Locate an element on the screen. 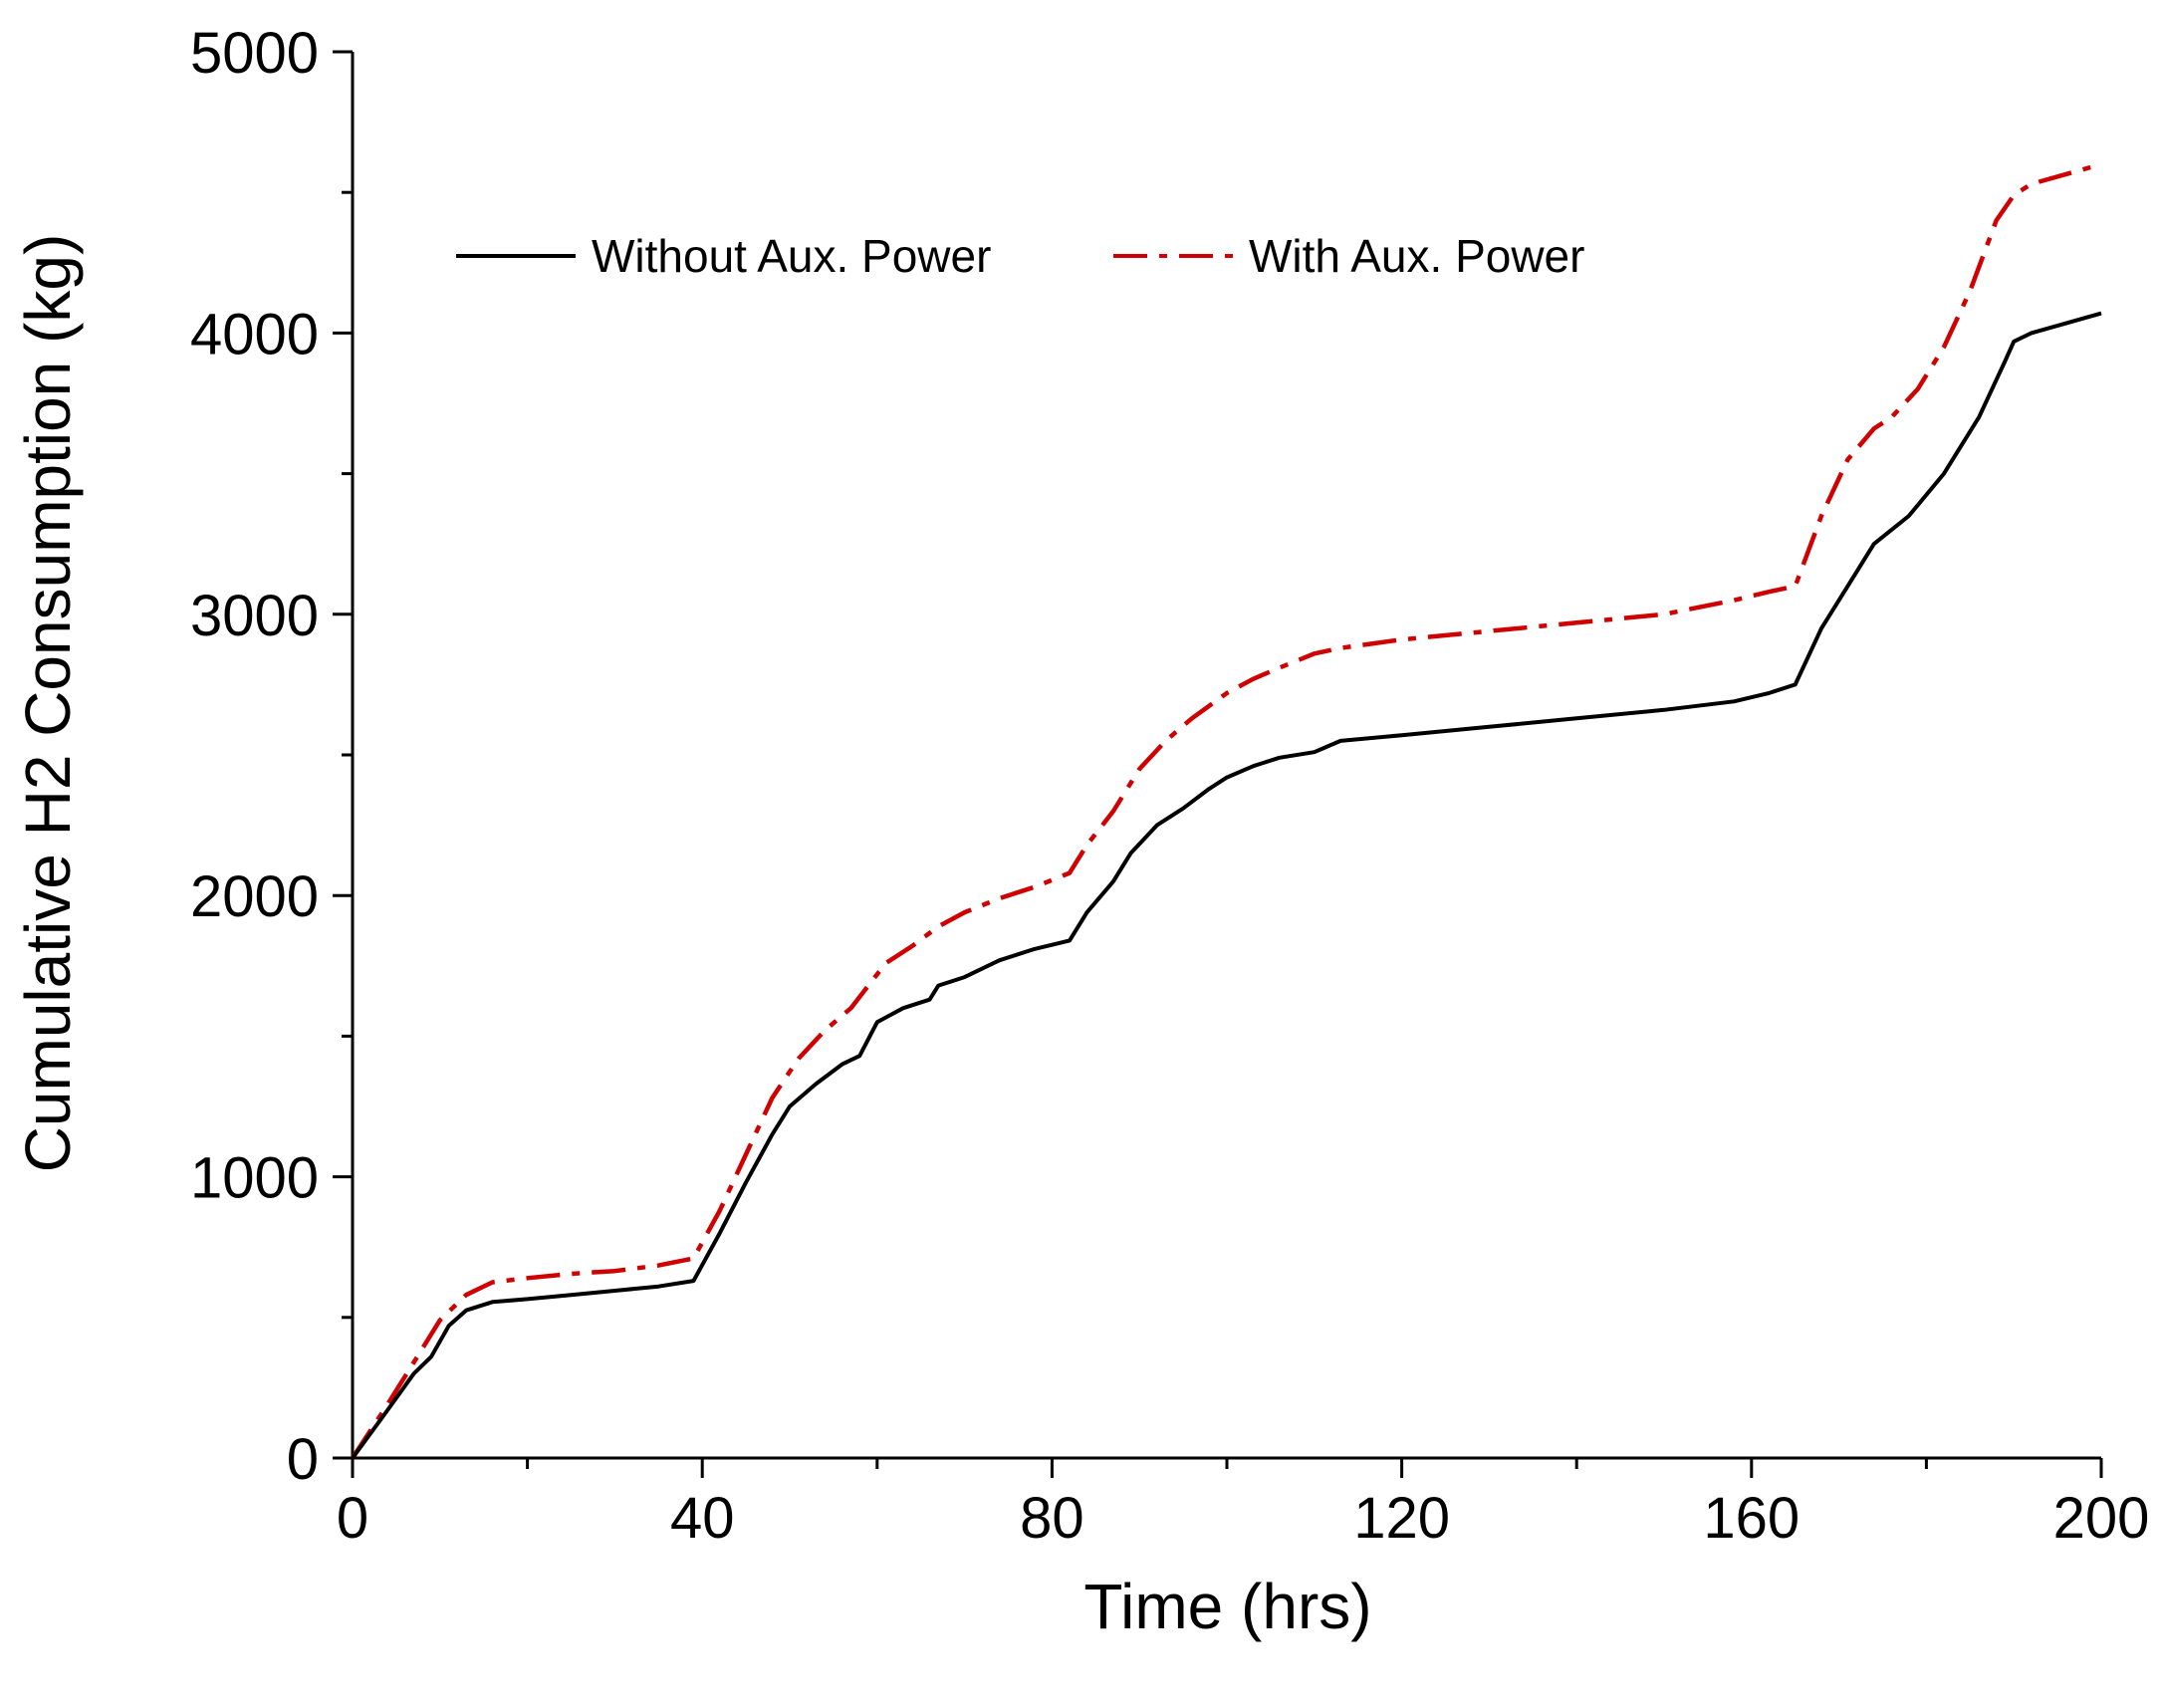  legend: Without Aux. Power With Aux. Power is located at coordinates (1020, 256).